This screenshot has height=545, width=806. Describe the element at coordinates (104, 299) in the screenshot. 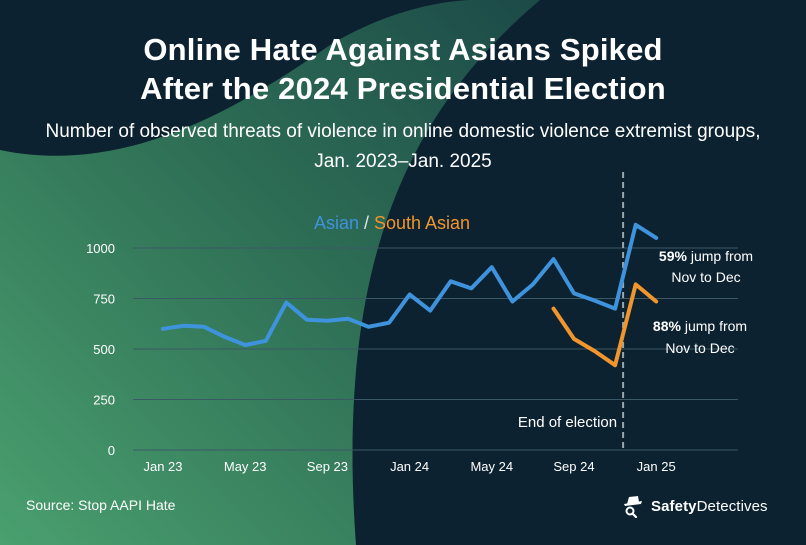

I see `y-tick-label-750: 750` at that location.